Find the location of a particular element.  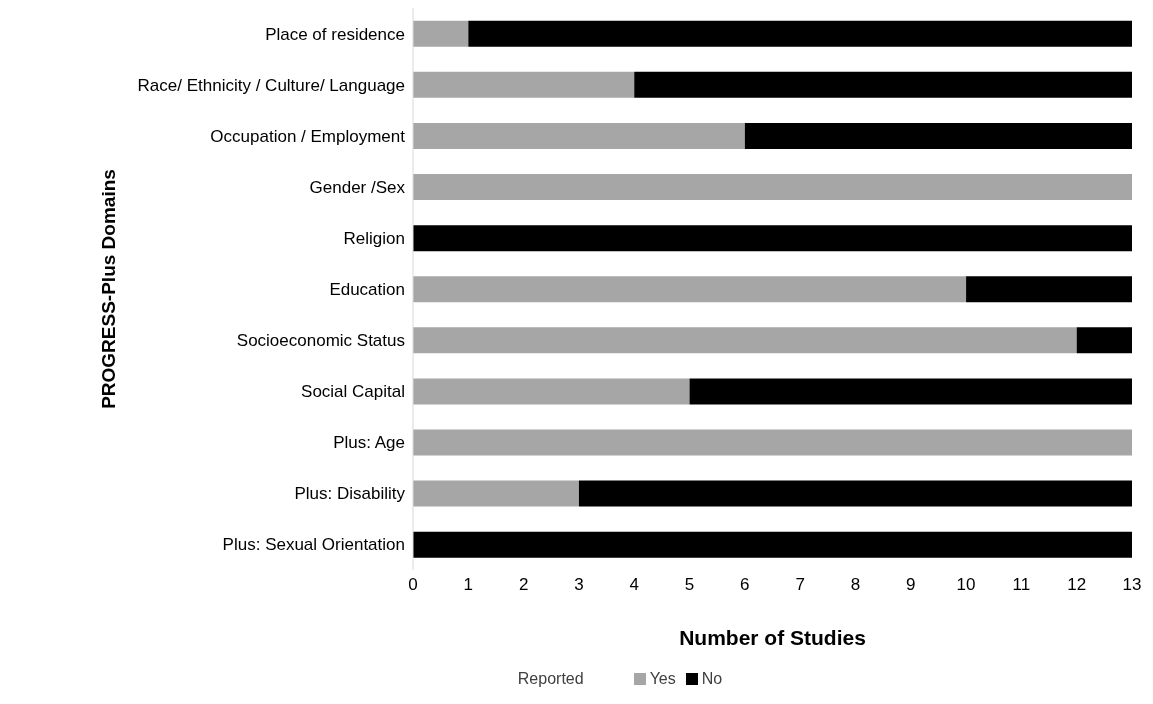

y-tick-label: Plus: Disability is located at coordinates (350, 494).